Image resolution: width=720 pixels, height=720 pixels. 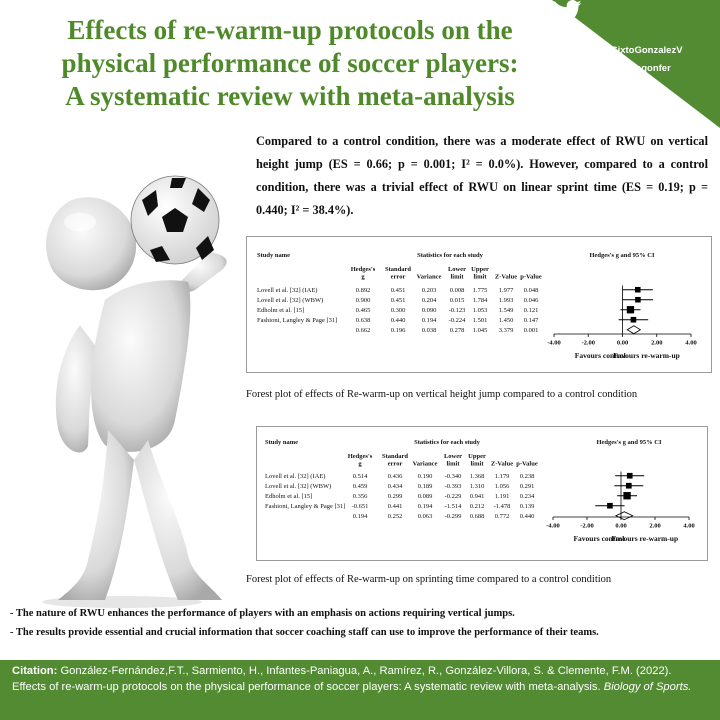 What do you see at coordinates (531, 330) in the screenshot?
I see `cell-p: 0.001` at bounding box center [531, 330].